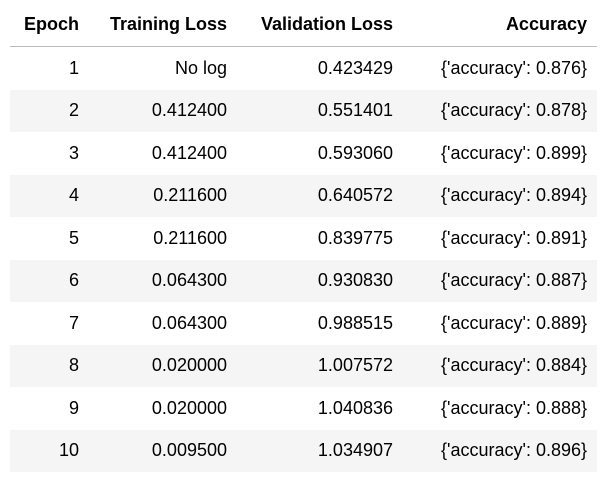 This screenshot has height=484, width=607. Describe the element at coordinates (500, 24) in the screenshot. I see `column-header: Accuracy` at that location.